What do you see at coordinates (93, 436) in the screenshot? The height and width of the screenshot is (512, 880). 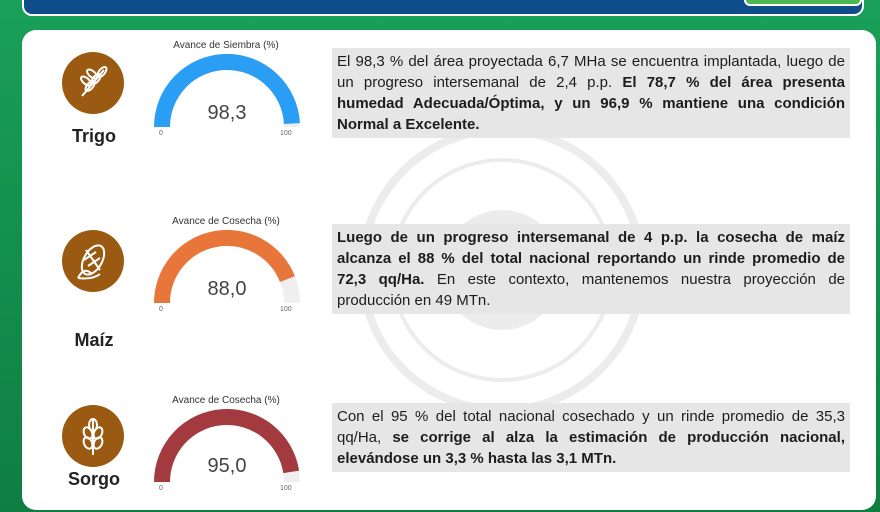 I see `sorghum-icon` at bounding box center [93, 436].